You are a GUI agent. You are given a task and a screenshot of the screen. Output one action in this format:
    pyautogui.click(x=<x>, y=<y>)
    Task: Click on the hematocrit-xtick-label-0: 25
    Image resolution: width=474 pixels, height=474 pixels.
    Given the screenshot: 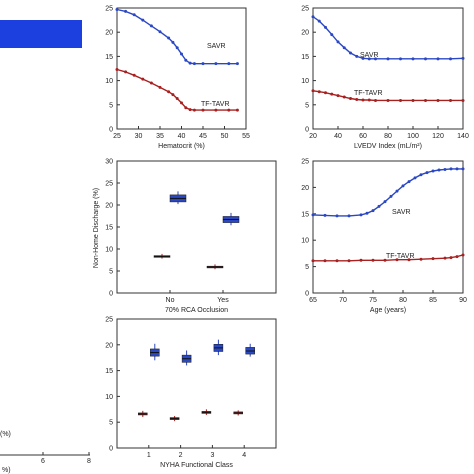 What is the action you would take?
    pyautogui.click(x=117, y=136)
    